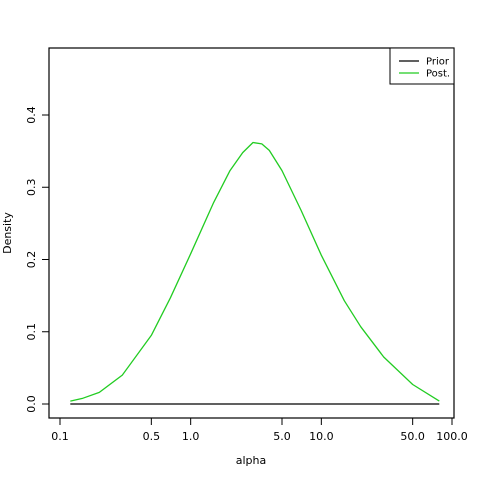  I want to click on legend-label-prior: Prior, so click(438, 62).